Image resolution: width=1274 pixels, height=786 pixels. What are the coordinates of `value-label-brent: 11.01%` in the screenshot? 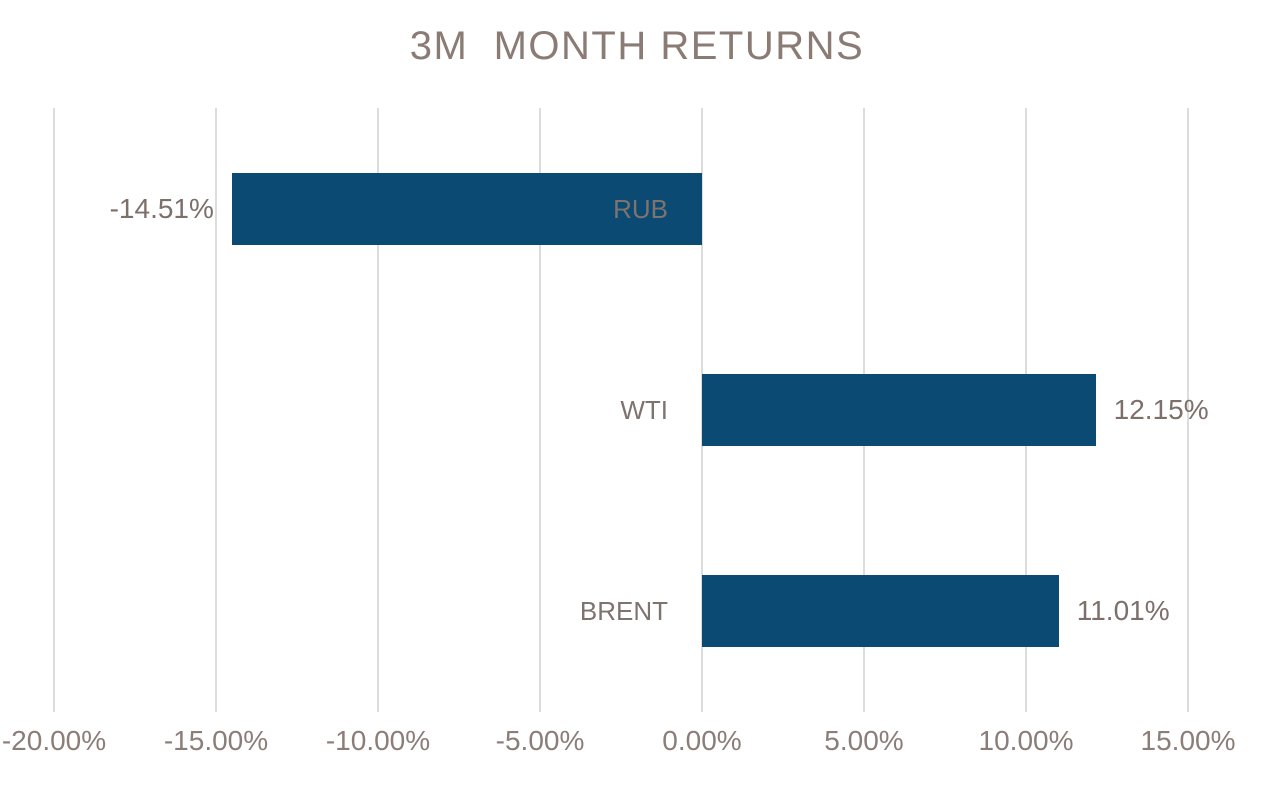 It's located at (1123, 611).